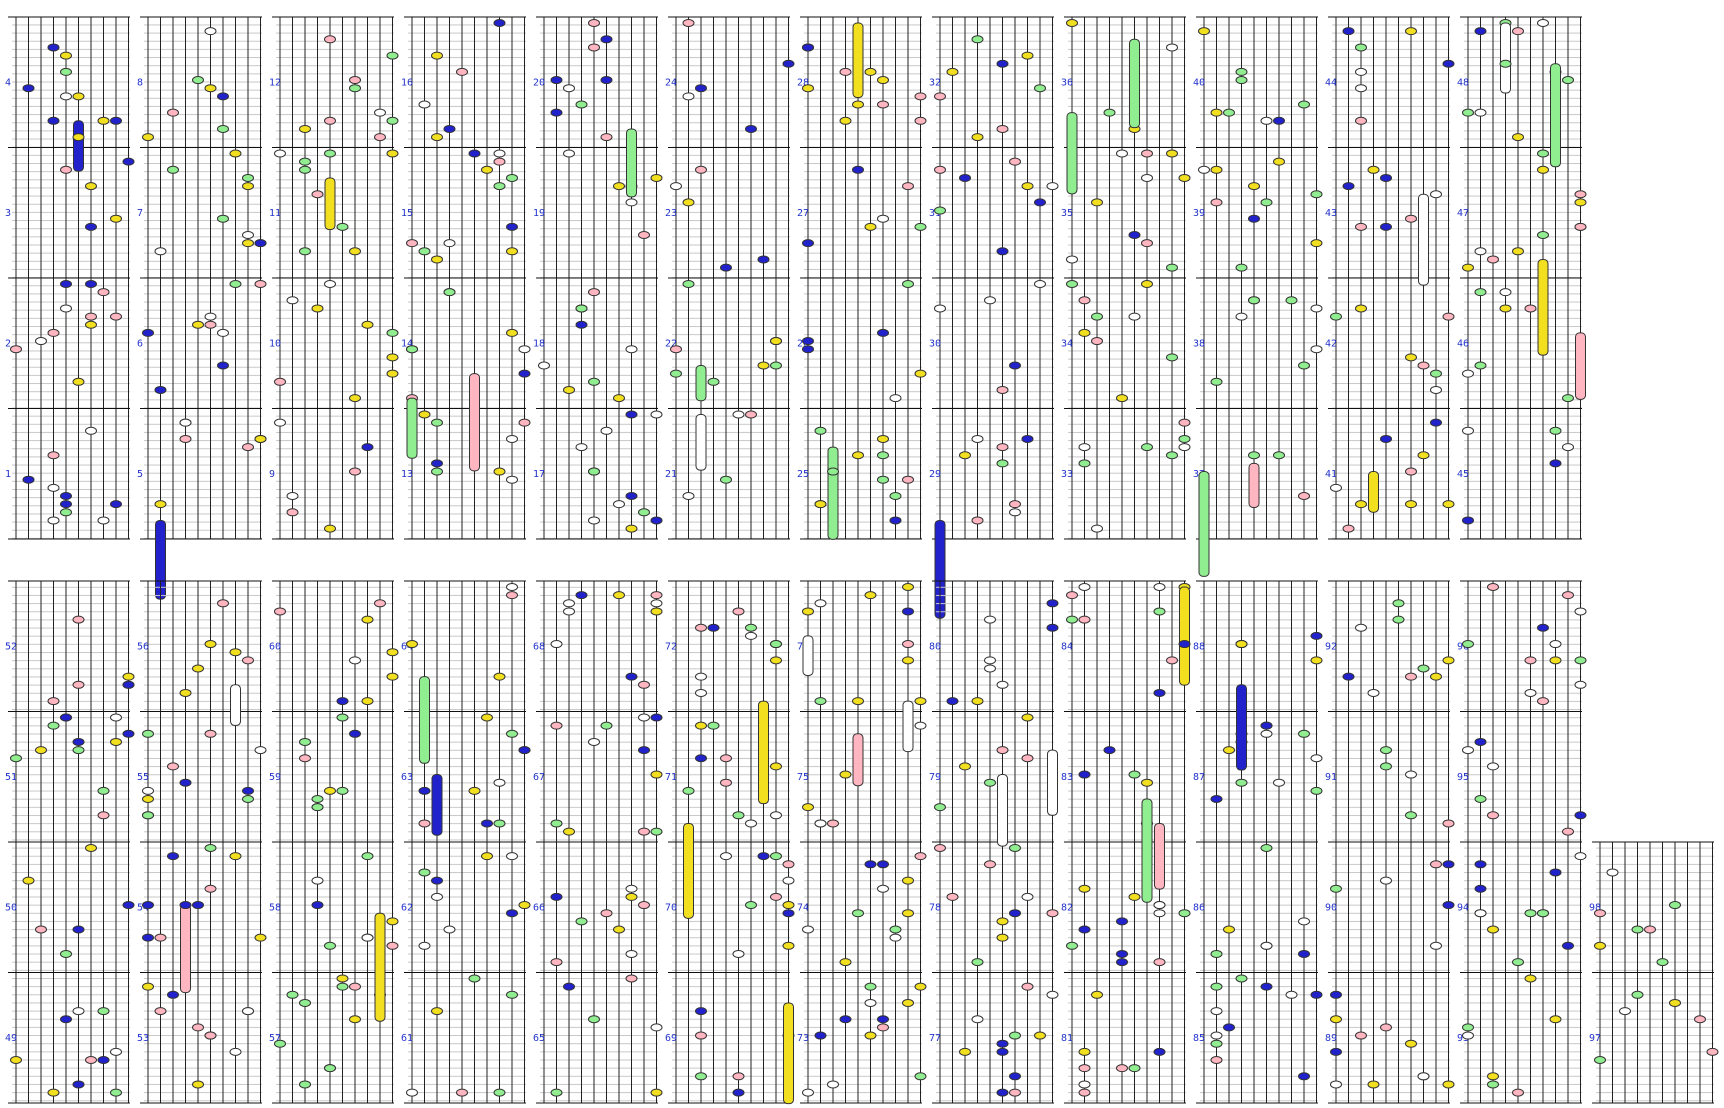 The height and width of the screenshot is (1108, 1724). What do you see at coordinates (1199, 213) in the screenshot?
I see `measure-number: 39` at bounding box center [1199, 213].